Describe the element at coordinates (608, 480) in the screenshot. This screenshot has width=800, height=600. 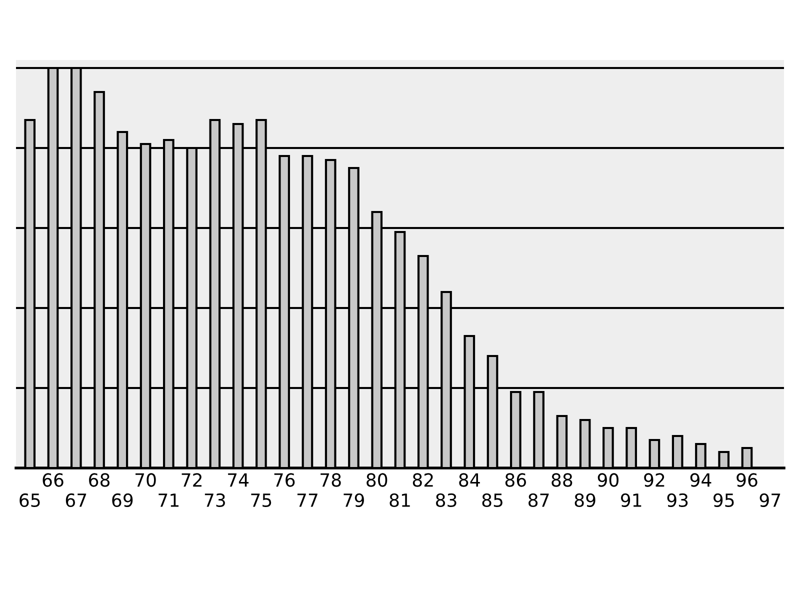
I see `x-tick-label: 90` at that location.